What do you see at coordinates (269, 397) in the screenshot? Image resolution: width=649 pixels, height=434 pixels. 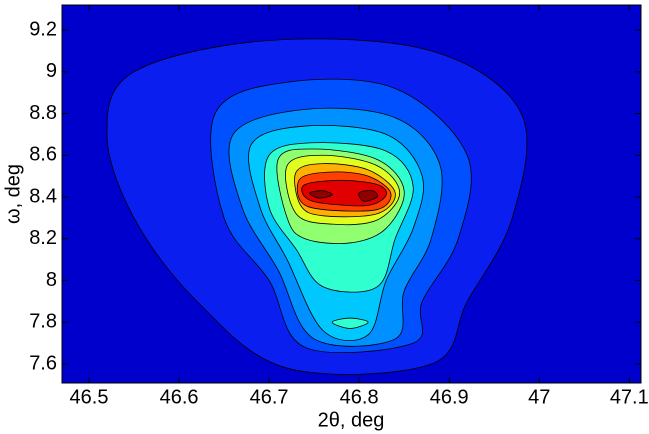 I see `x-tick-label: 46.7` at bounding box center [269, 397].